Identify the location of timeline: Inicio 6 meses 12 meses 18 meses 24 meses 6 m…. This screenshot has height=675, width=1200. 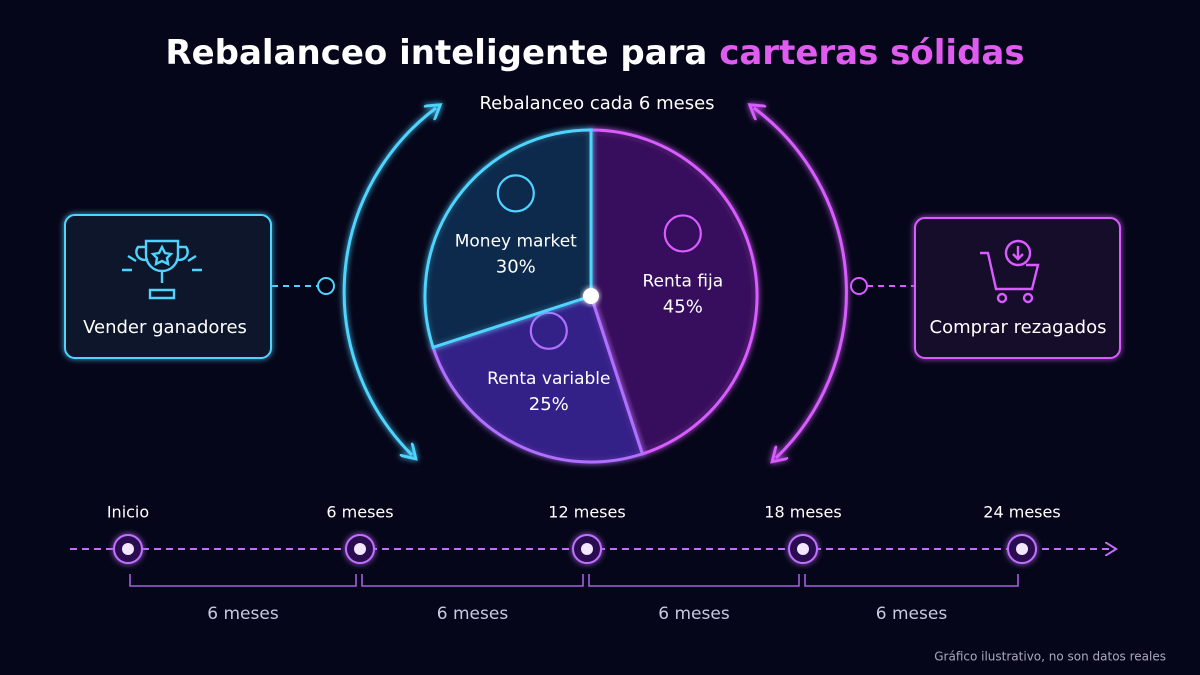
(584, 564).